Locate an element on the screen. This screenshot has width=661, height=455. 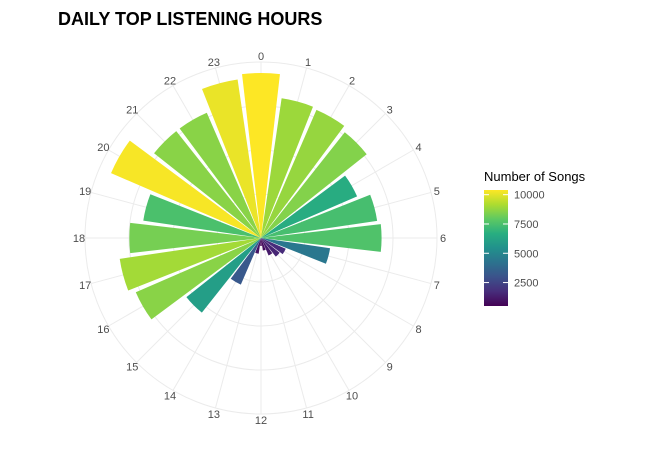
hour-label-3: 3 is located at coordinates (390, 110).